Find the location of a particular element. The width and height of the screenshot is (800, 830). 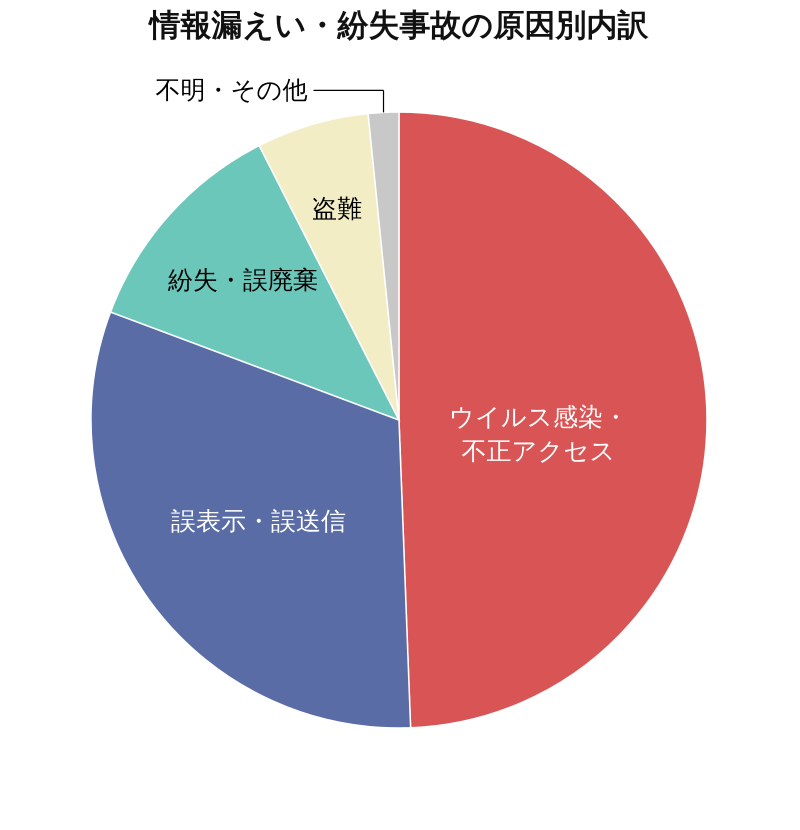

slice-label: 誤表示・誤送信 is located at coordinates (258, 521).